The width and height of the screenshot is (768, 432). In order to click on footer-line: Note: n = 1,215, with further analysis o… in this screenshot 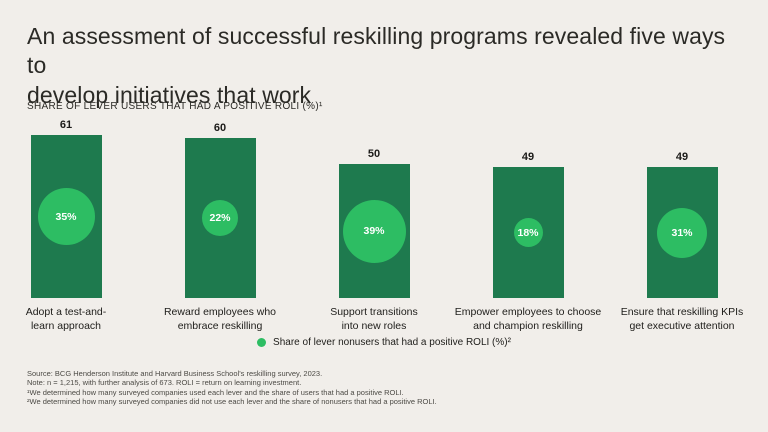, I will do `click(164, 383)`.